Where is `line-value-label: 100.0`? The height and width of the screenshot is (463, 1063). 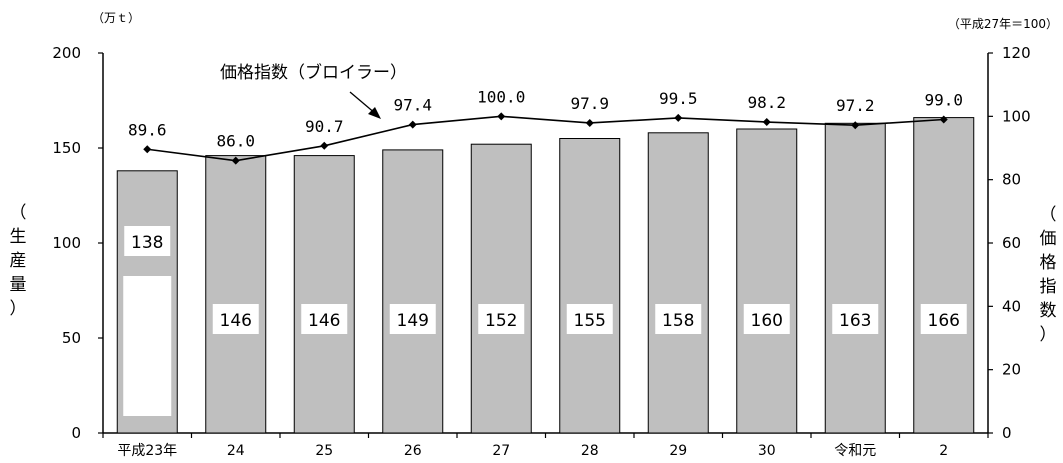
line-value-label: 100.0 is located at coordinates (501, 96).